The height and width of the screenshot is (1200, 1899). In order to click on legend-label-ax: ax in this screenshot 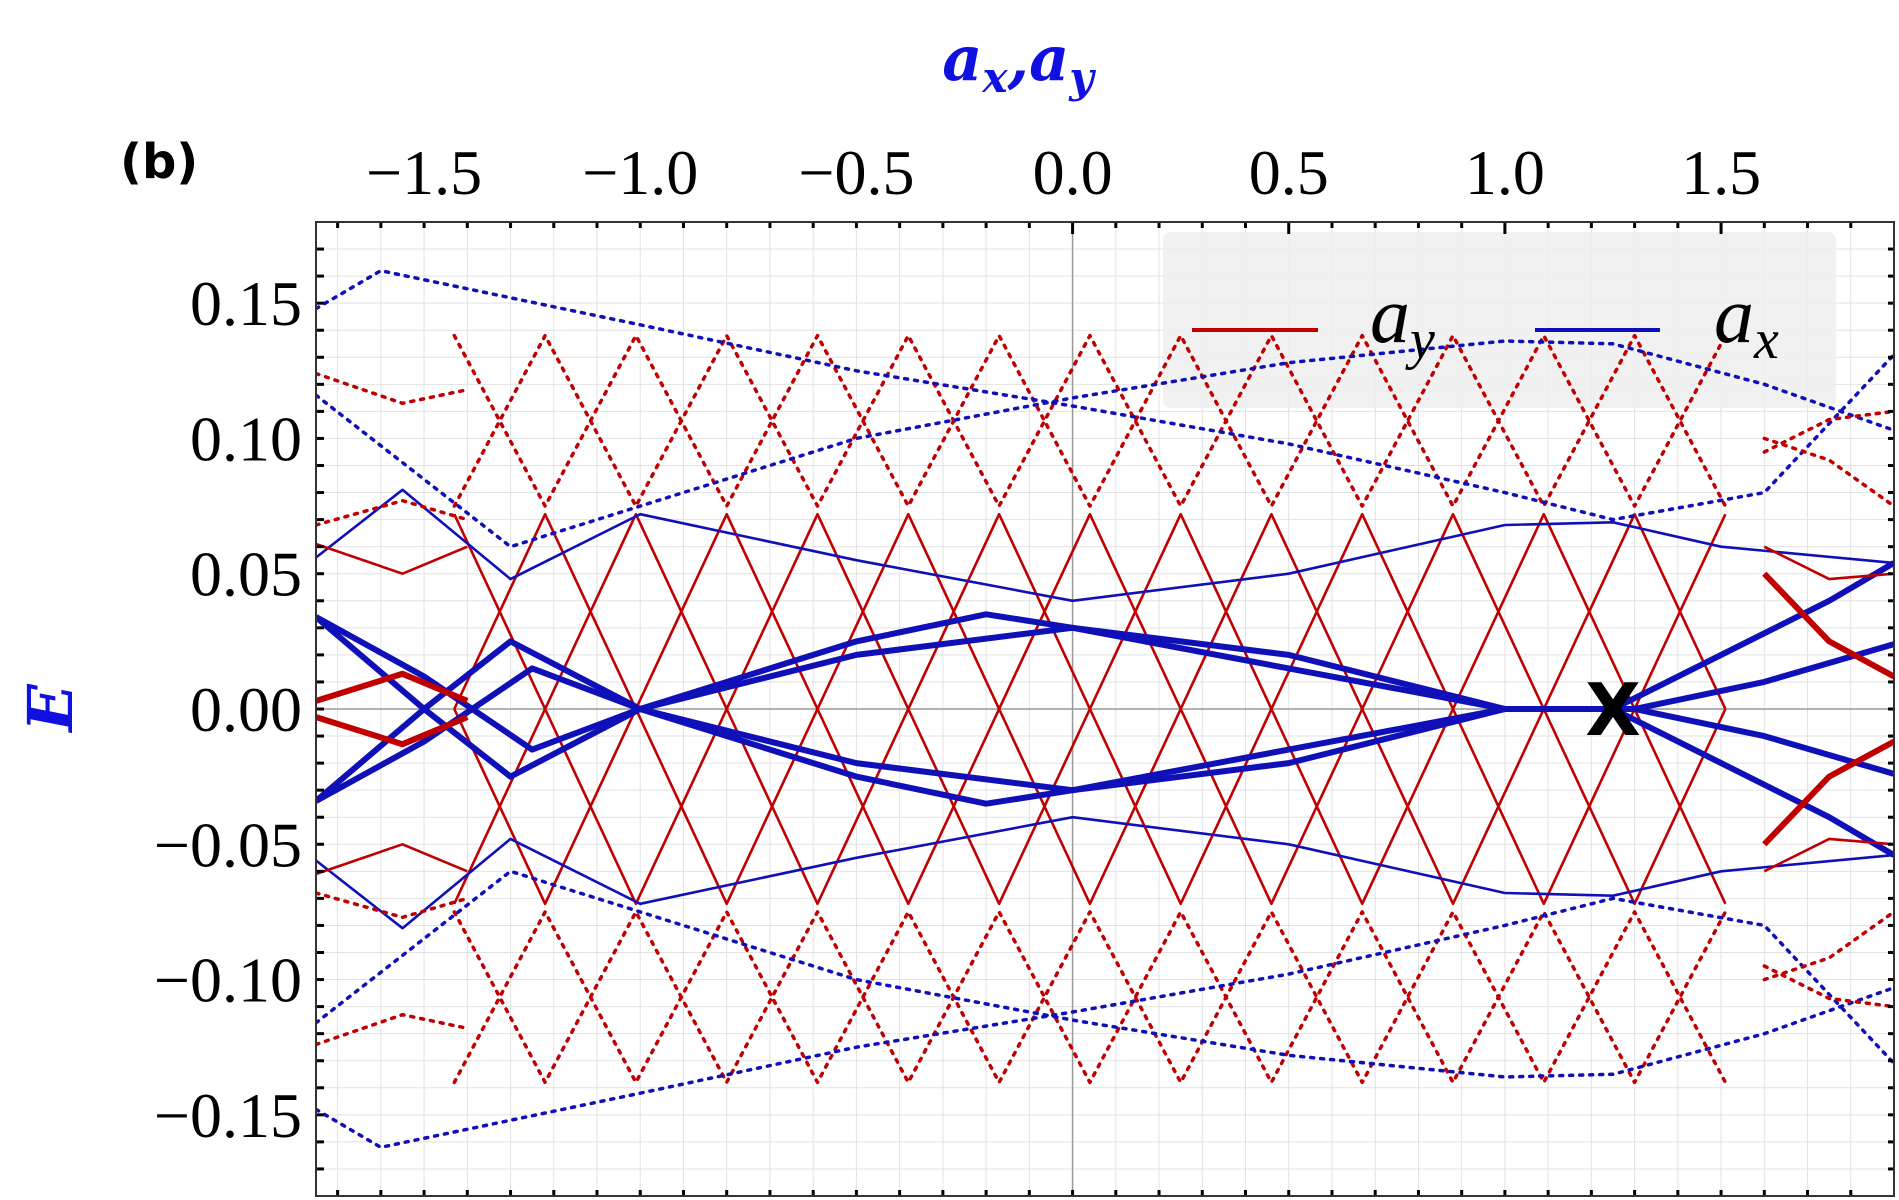, I will do `click(1746, 321)`.